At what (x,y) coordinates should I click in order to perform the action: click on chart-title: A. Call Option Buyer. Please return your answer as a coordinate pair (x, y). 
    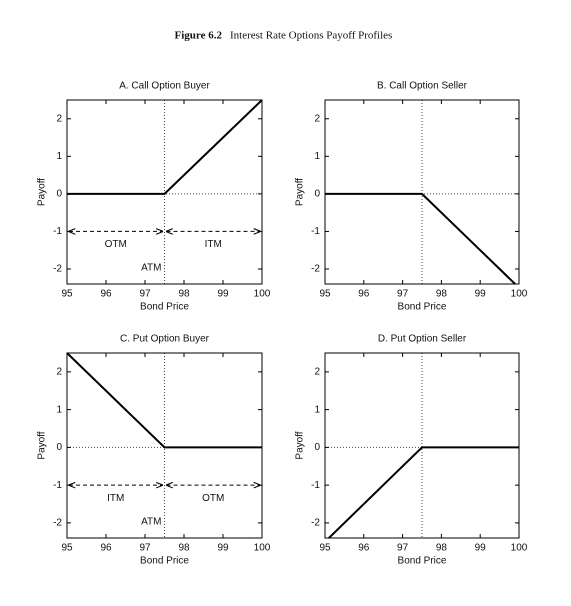
    Looking at the image, I should click on (164, 86).